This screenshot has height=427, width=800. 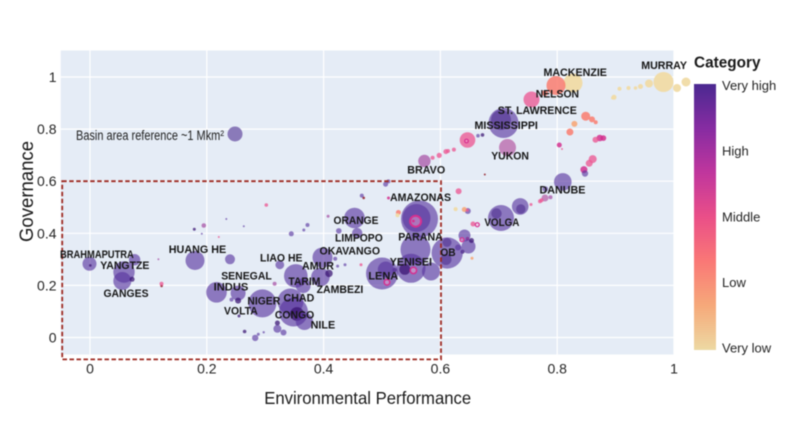 I want to click on svg-text: NIGER, so click(x=263, y=302).